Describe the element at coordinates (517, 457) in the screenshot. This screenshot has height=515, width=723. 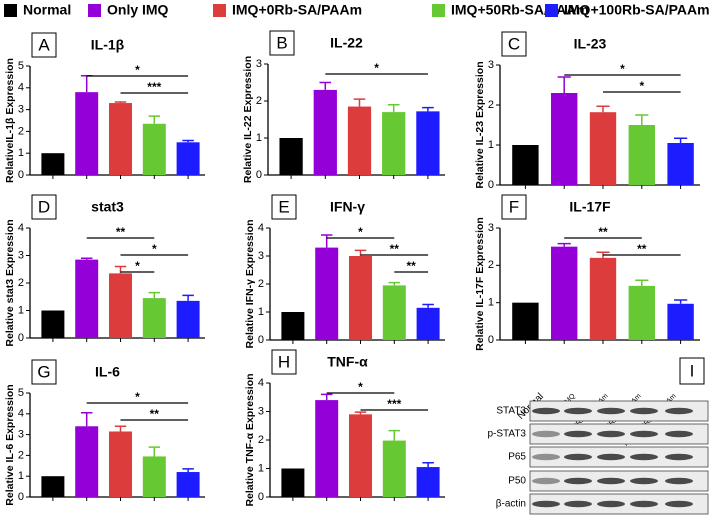
I see `row-label: P65` at that location.